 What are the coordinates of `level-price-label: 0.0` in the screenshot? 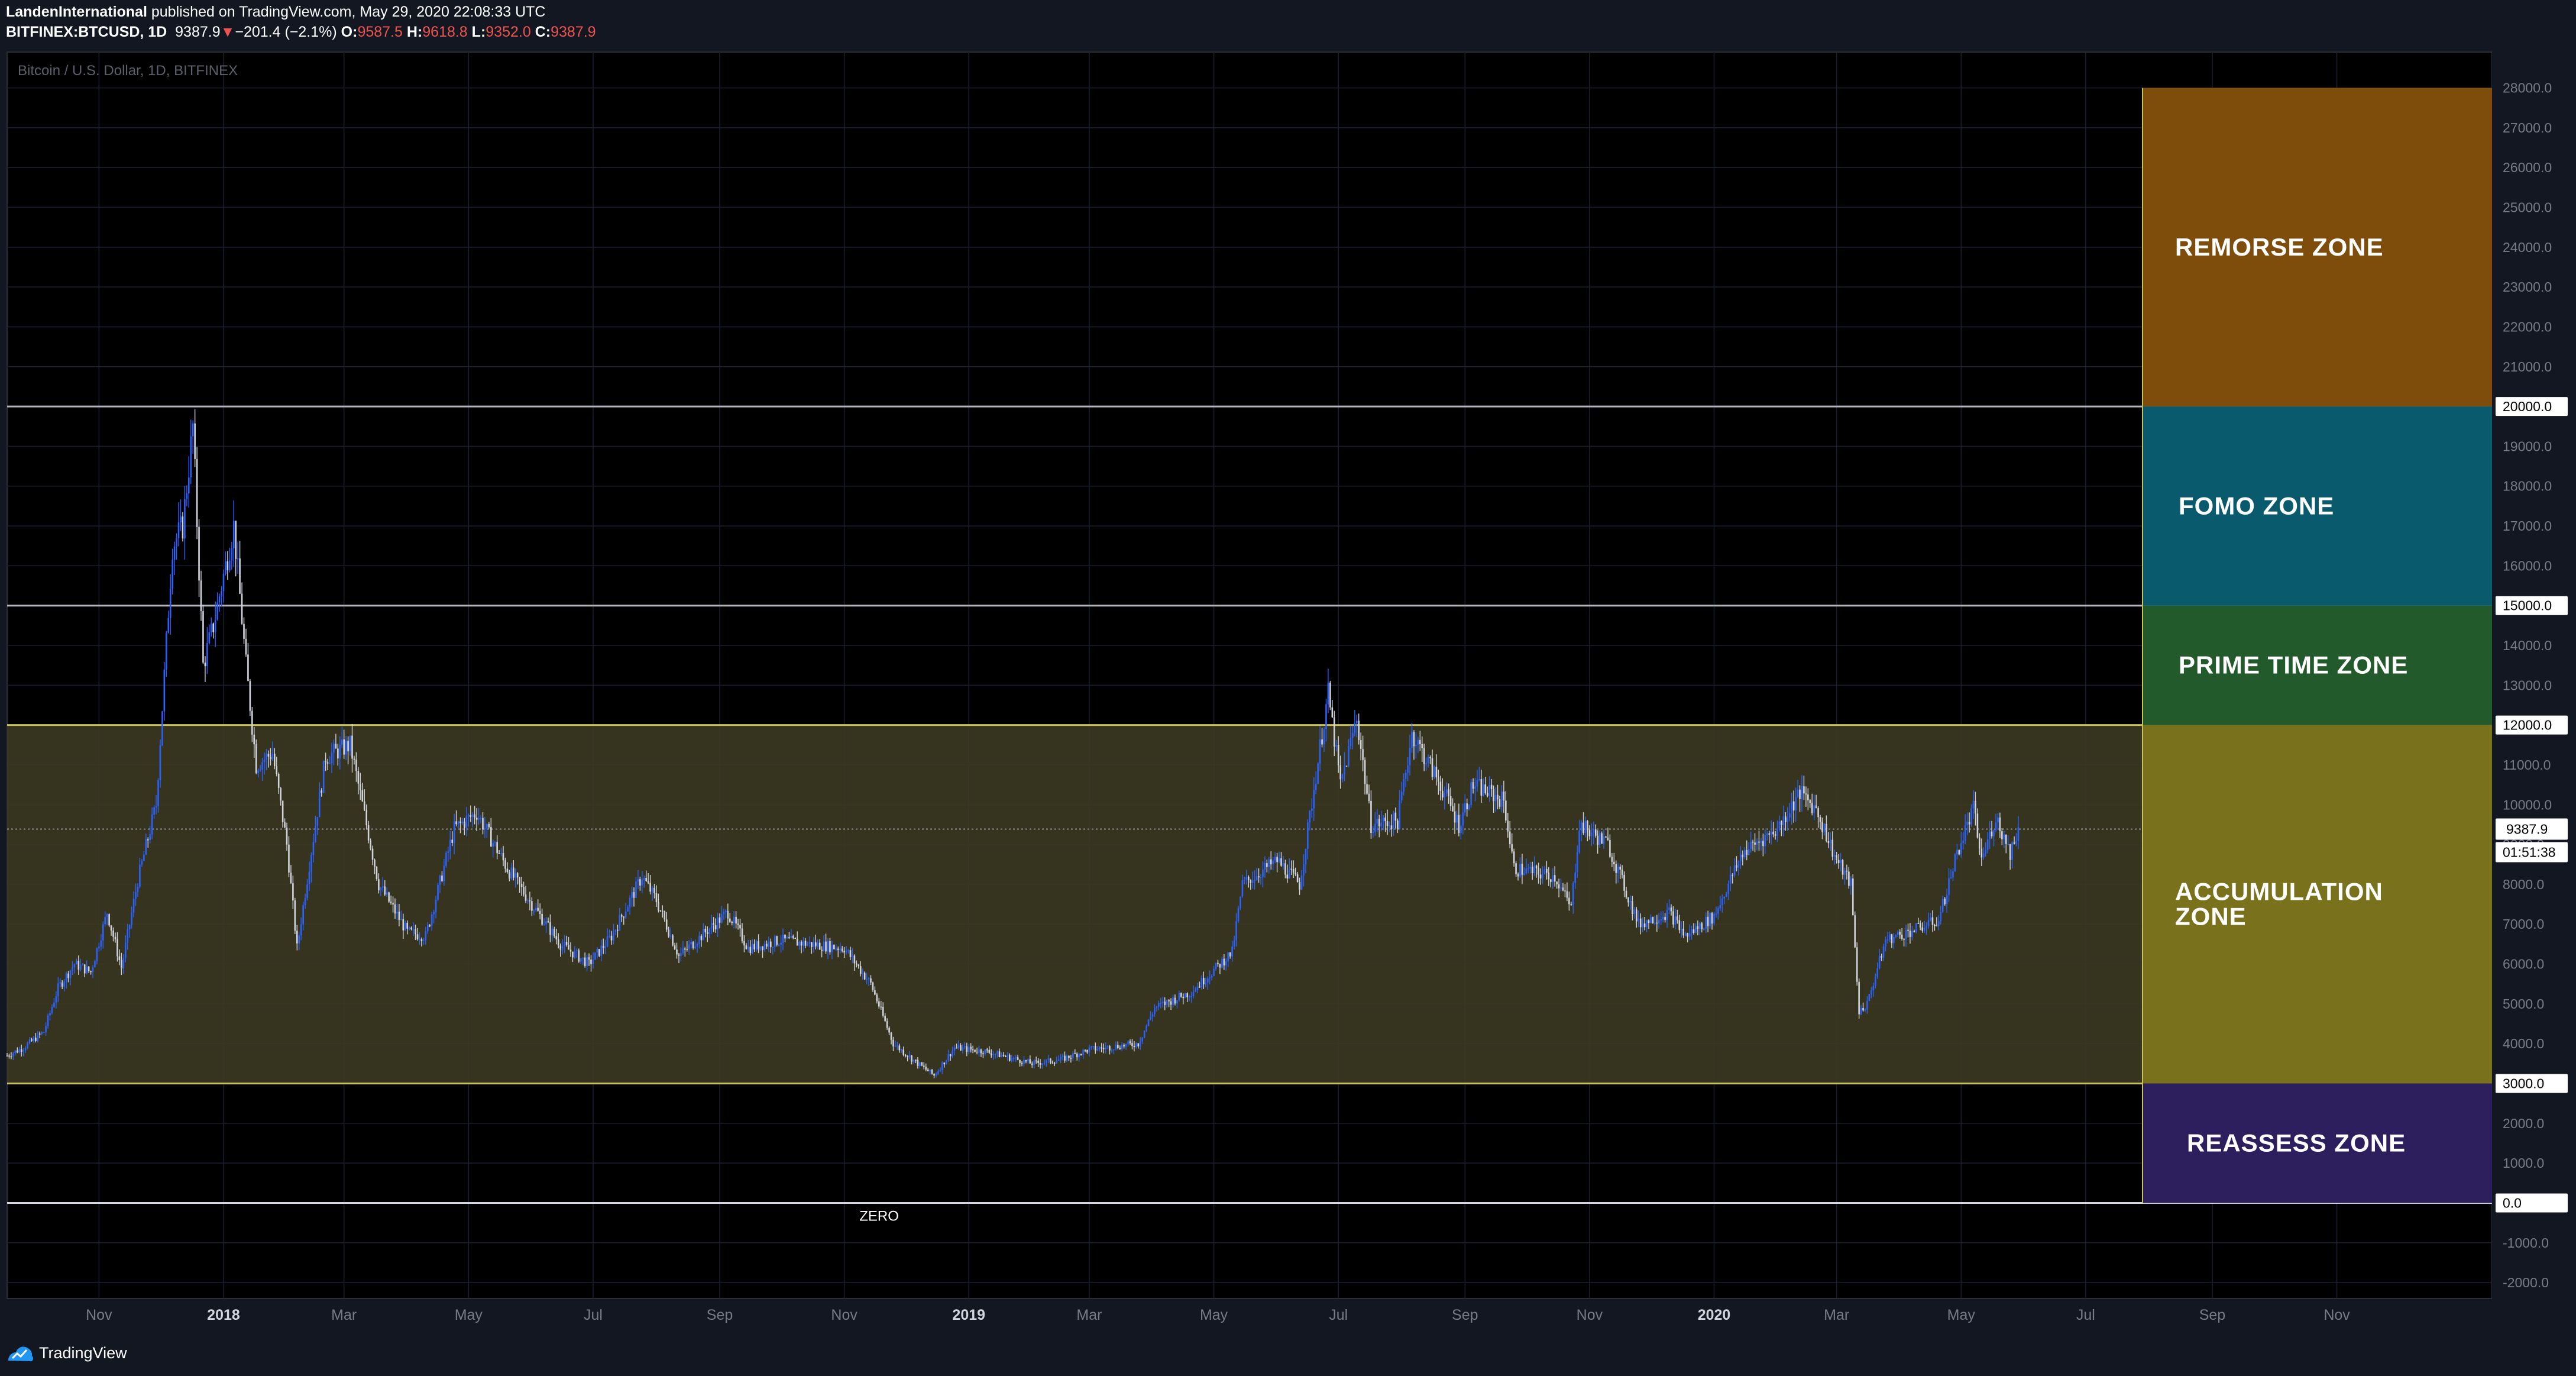 It's located at (2532, 1203).